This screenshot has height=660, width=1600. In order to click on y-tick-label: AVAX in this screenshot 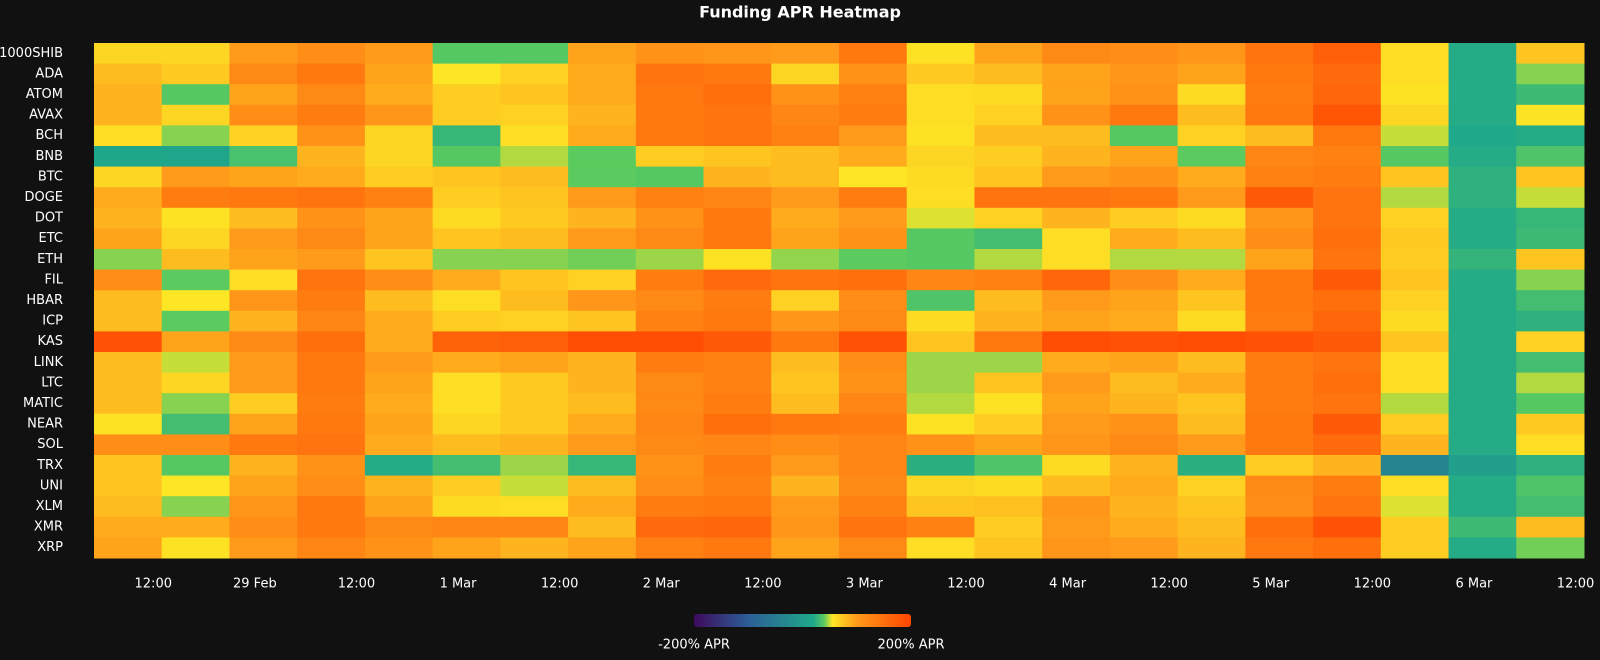, I will do `click(46, 115)`.